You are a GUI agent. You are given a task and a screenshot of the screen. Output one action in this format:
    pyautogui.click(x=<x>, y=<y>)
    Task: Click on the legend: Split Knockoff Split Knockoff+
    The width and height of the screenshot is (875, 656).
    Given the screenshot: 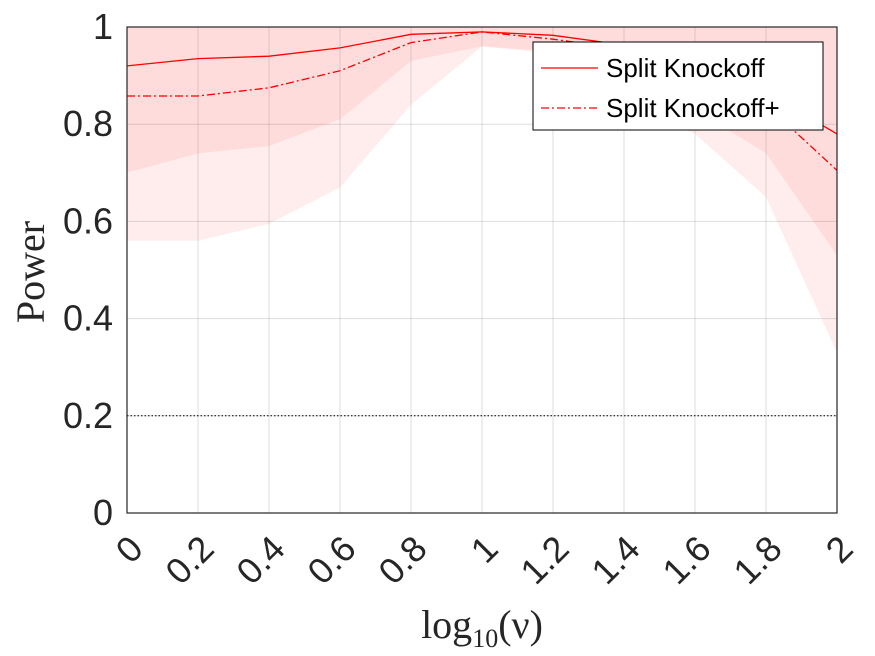 What is the action you would take?
    pyautogui.click(x=678, y=86)
    